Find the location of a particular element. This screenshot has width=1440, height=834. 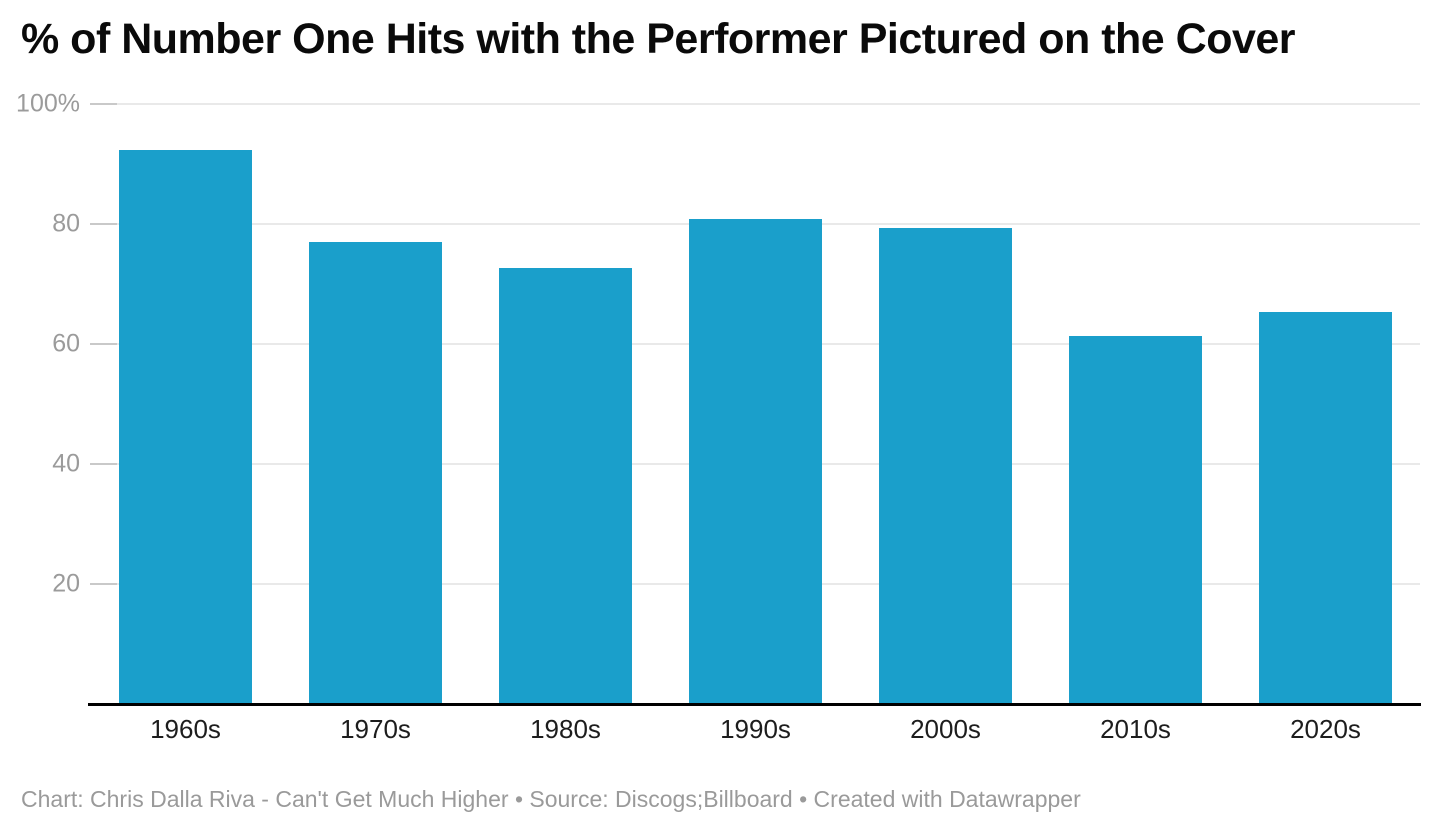

y-tick-label-20: 20 is located at coordinates (66, 583).